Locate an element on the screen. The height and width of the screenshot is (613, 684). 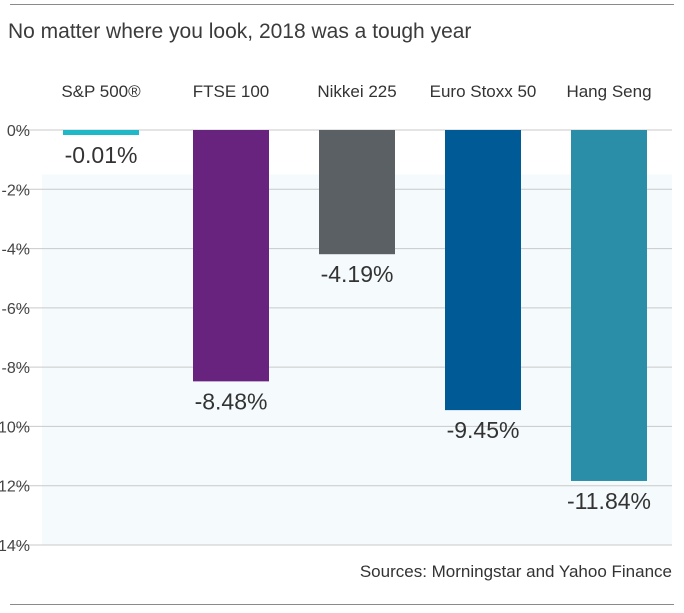
data-label: -0.01% is located at coordinates (101, 155).